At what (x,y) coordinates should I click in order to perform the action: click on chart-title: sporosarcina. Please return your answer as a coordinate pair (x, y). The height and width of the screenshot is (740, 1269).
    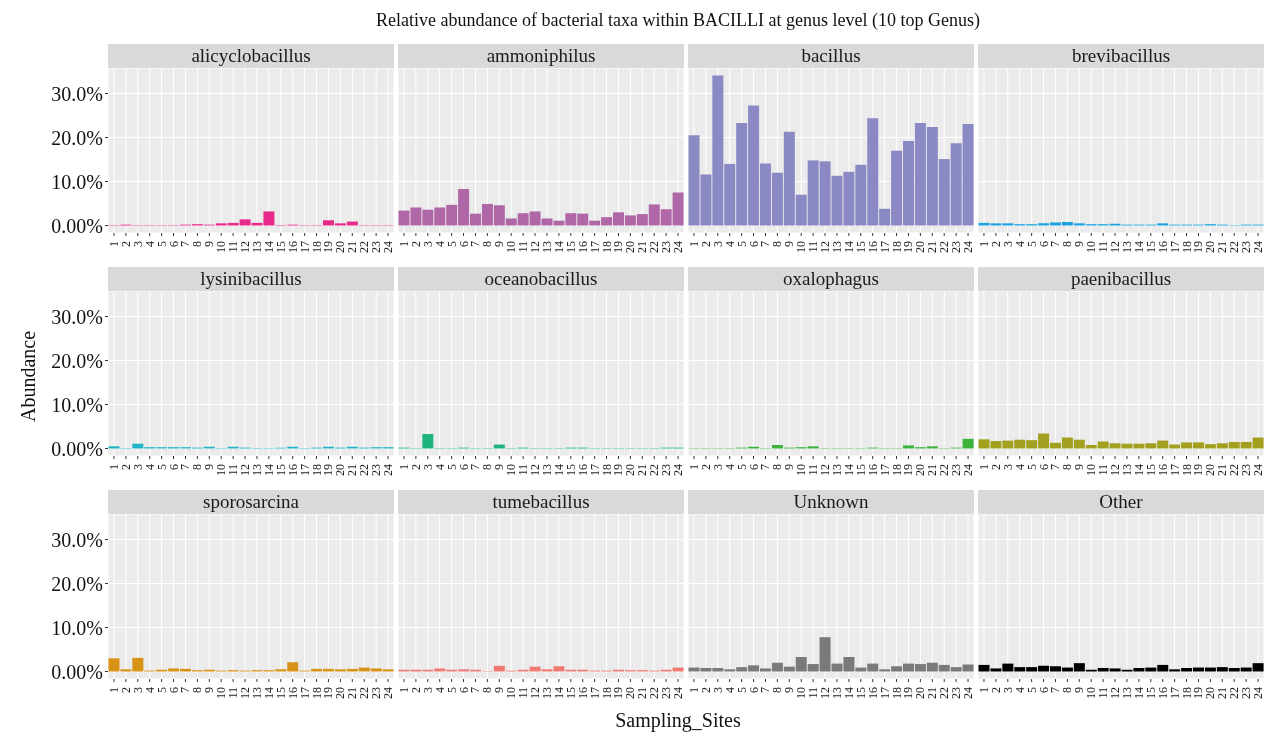
    Looking at the image, I should click on (251, 502).